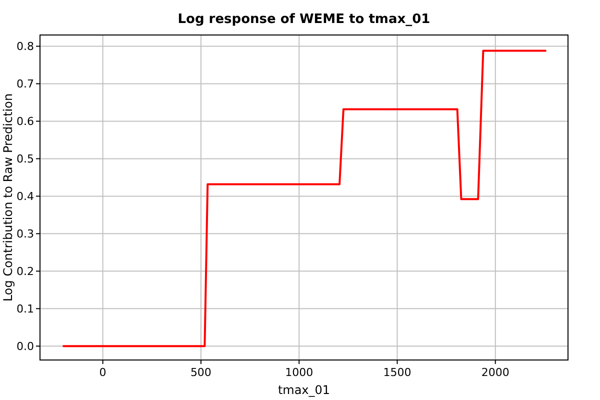 This screenshot has height=400, width=600. I want to click on y-tick-label: 0.5, so click(25, 159).